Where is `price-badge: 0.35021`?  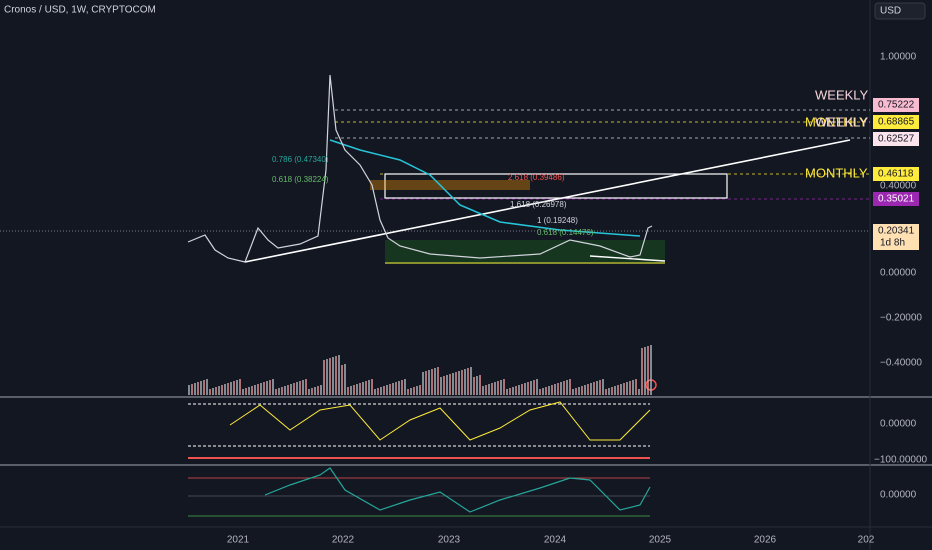
price-badge: 0.35021 is located at coordinates (896, 199).